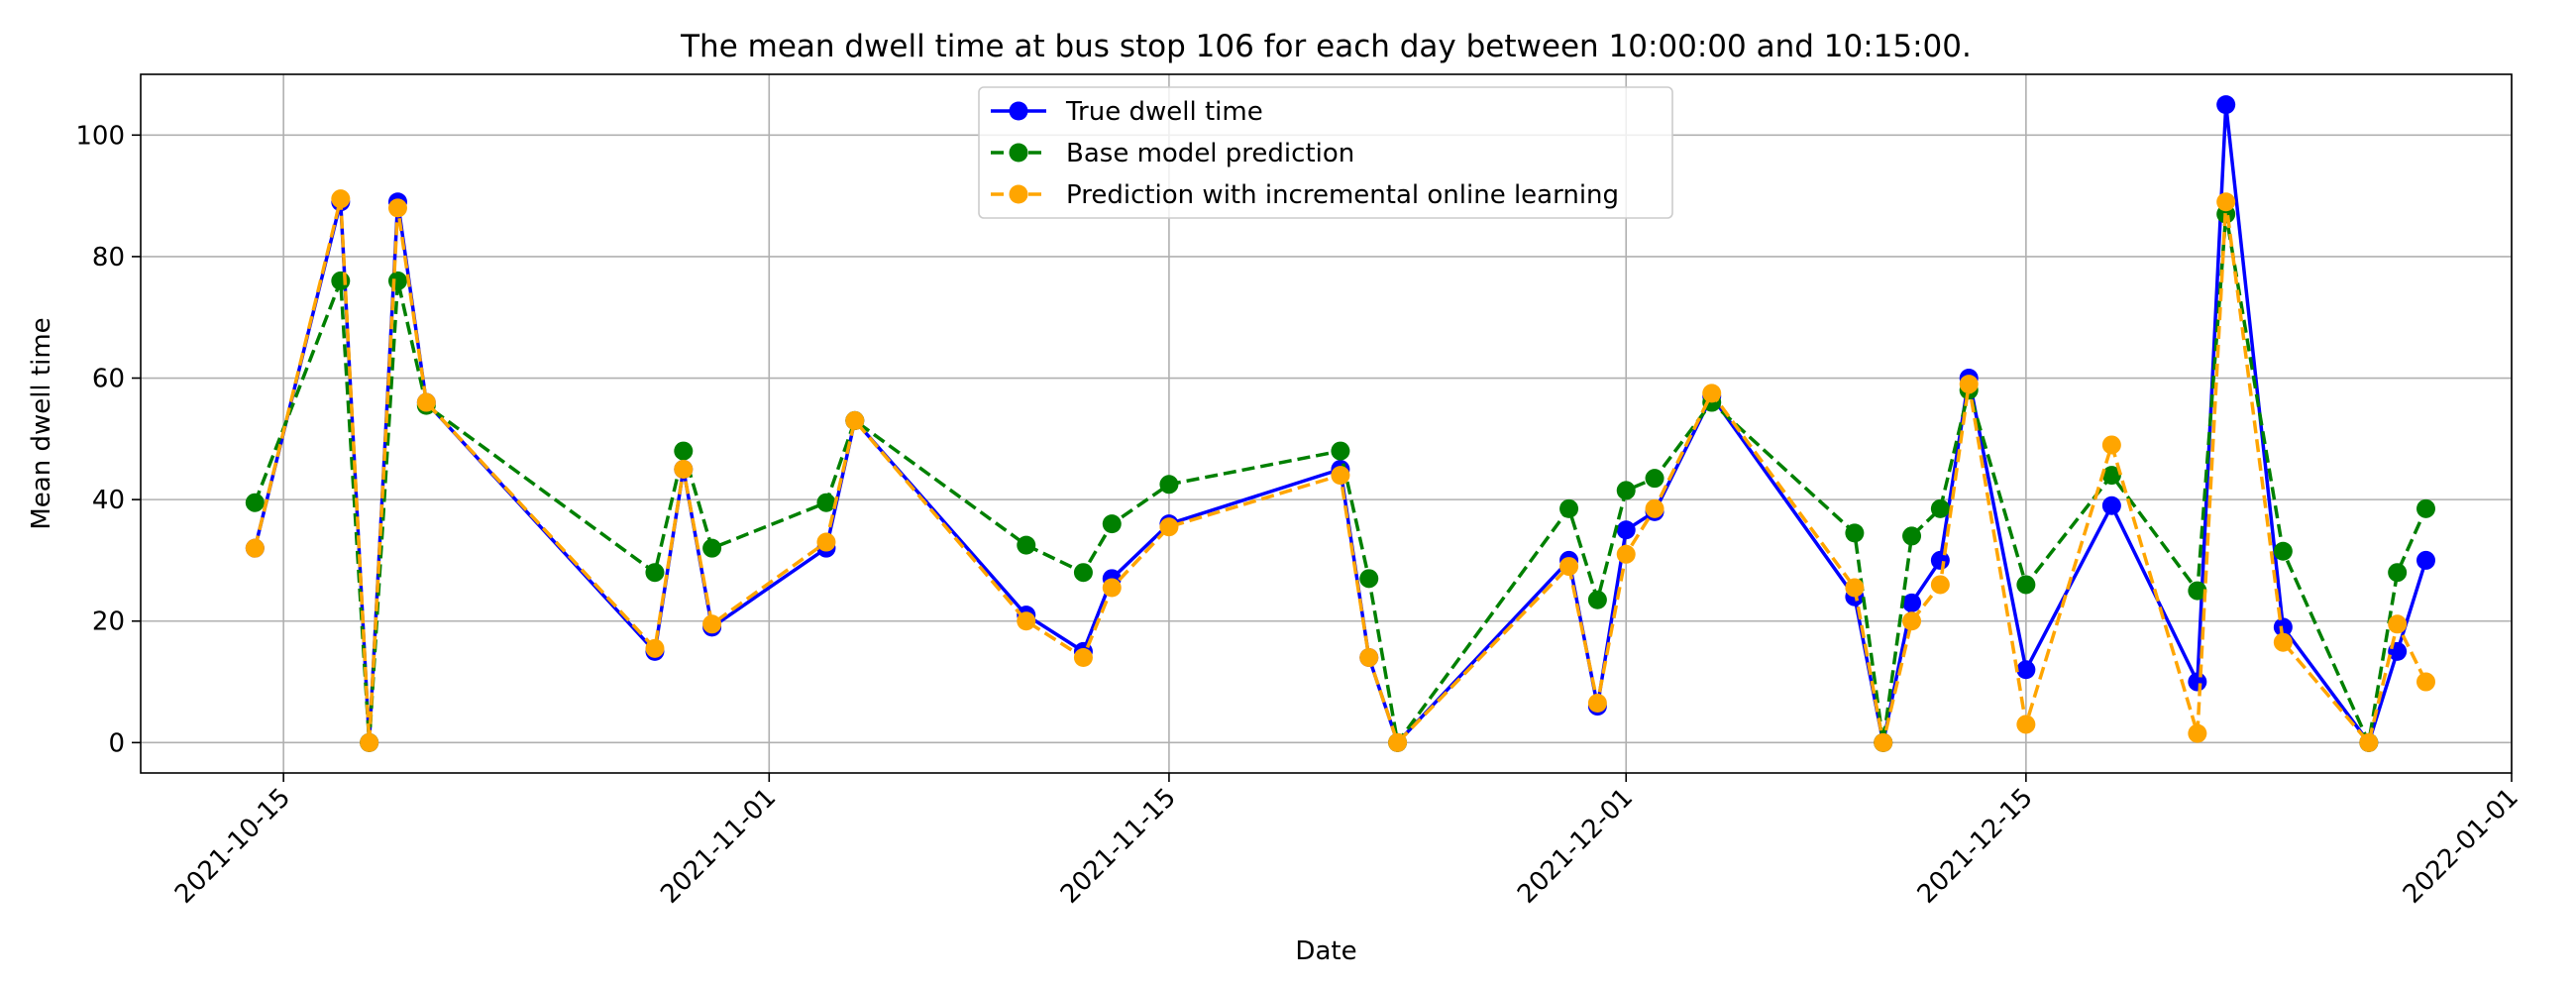 This screenshot has width=2576, height=991. I want to click on legend-label: True dwell time, so click(1164, 112).